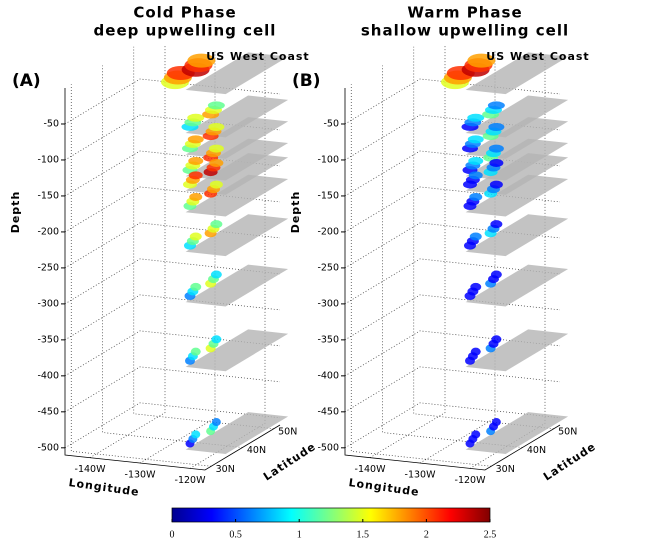 The width and height of the screenshot is (660, 545). I want to click on panel-subtitle: shallow upwelling cell, so click(465, 31).